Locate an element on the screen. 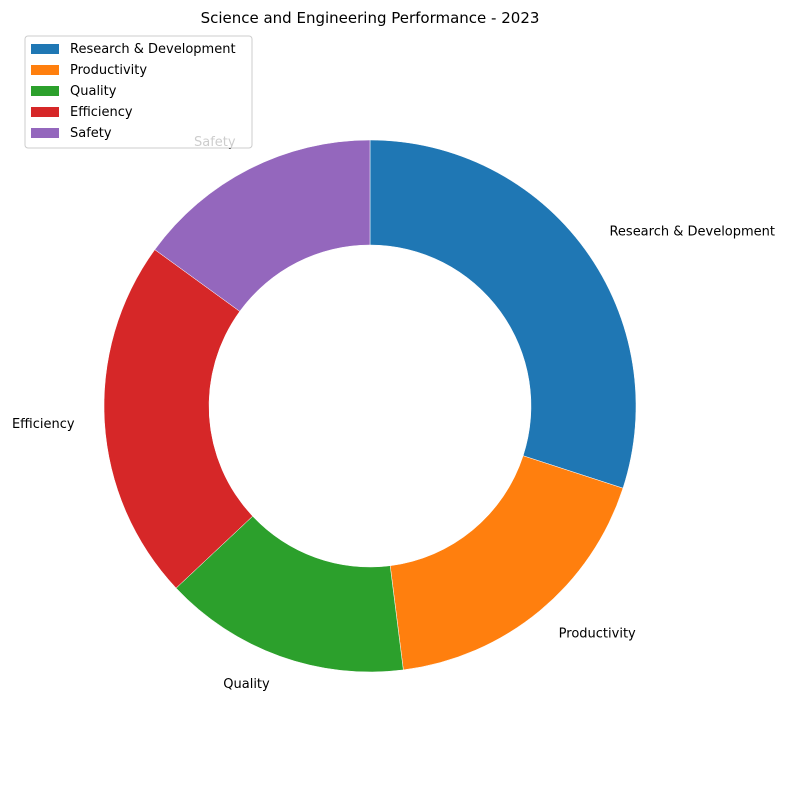  slice-label-research-development: Research & Development is located at coordinates (692, 232).